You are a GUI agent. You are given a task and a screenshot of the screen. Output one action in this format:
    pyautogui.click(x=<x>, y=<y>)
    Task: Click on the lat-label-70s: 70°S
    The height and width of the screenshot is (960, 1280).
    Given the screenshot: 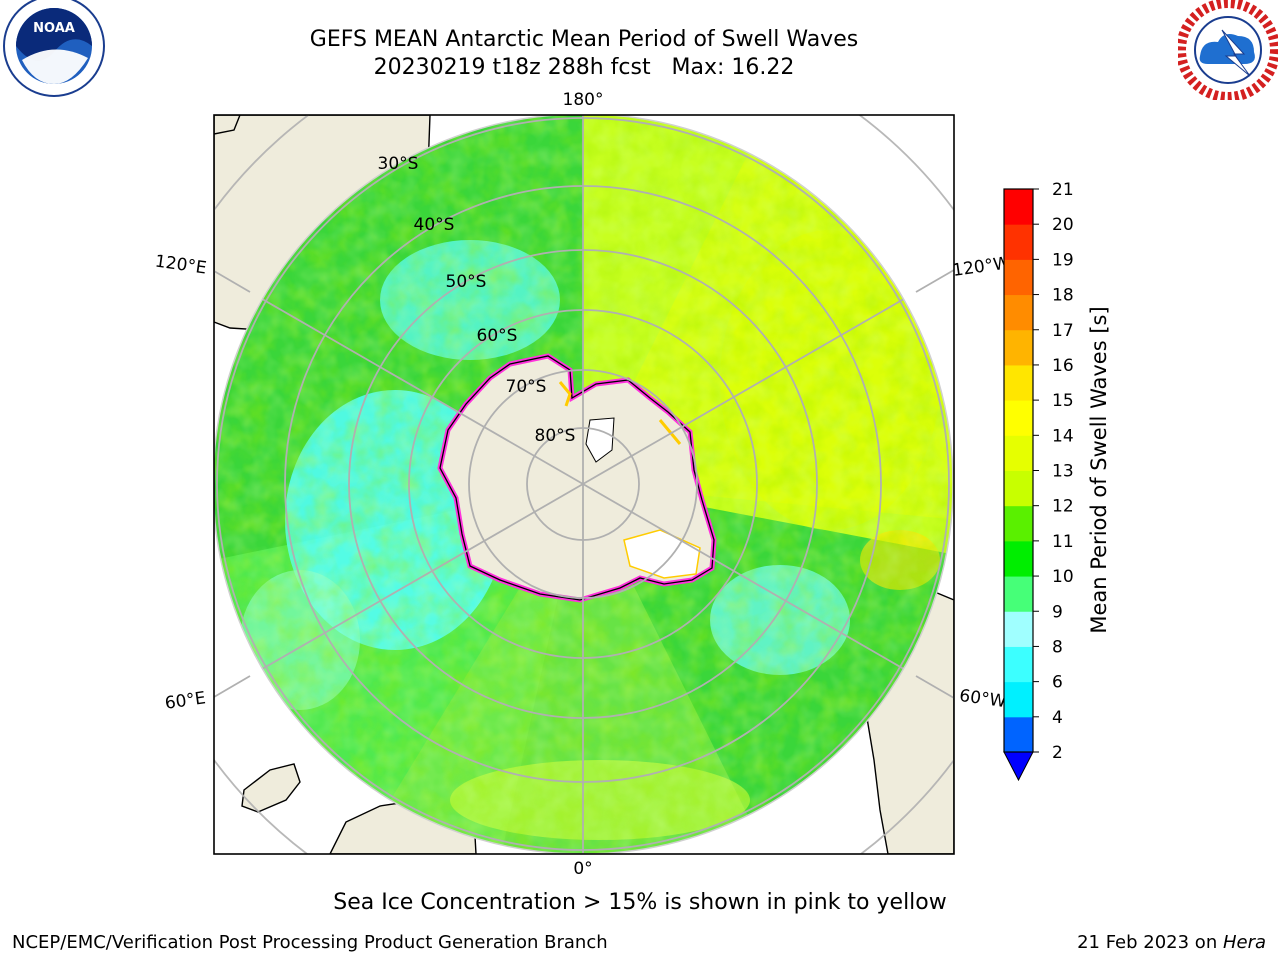 What is the action you would take?
    pyautogui.click(x=526, y=387)
    